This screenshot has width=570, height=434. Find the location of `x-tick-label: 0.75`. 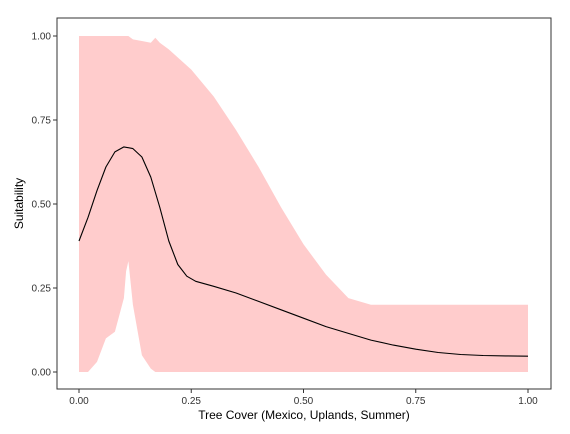

x-tick-label: 0.75 is located at coordinates (416, 401).